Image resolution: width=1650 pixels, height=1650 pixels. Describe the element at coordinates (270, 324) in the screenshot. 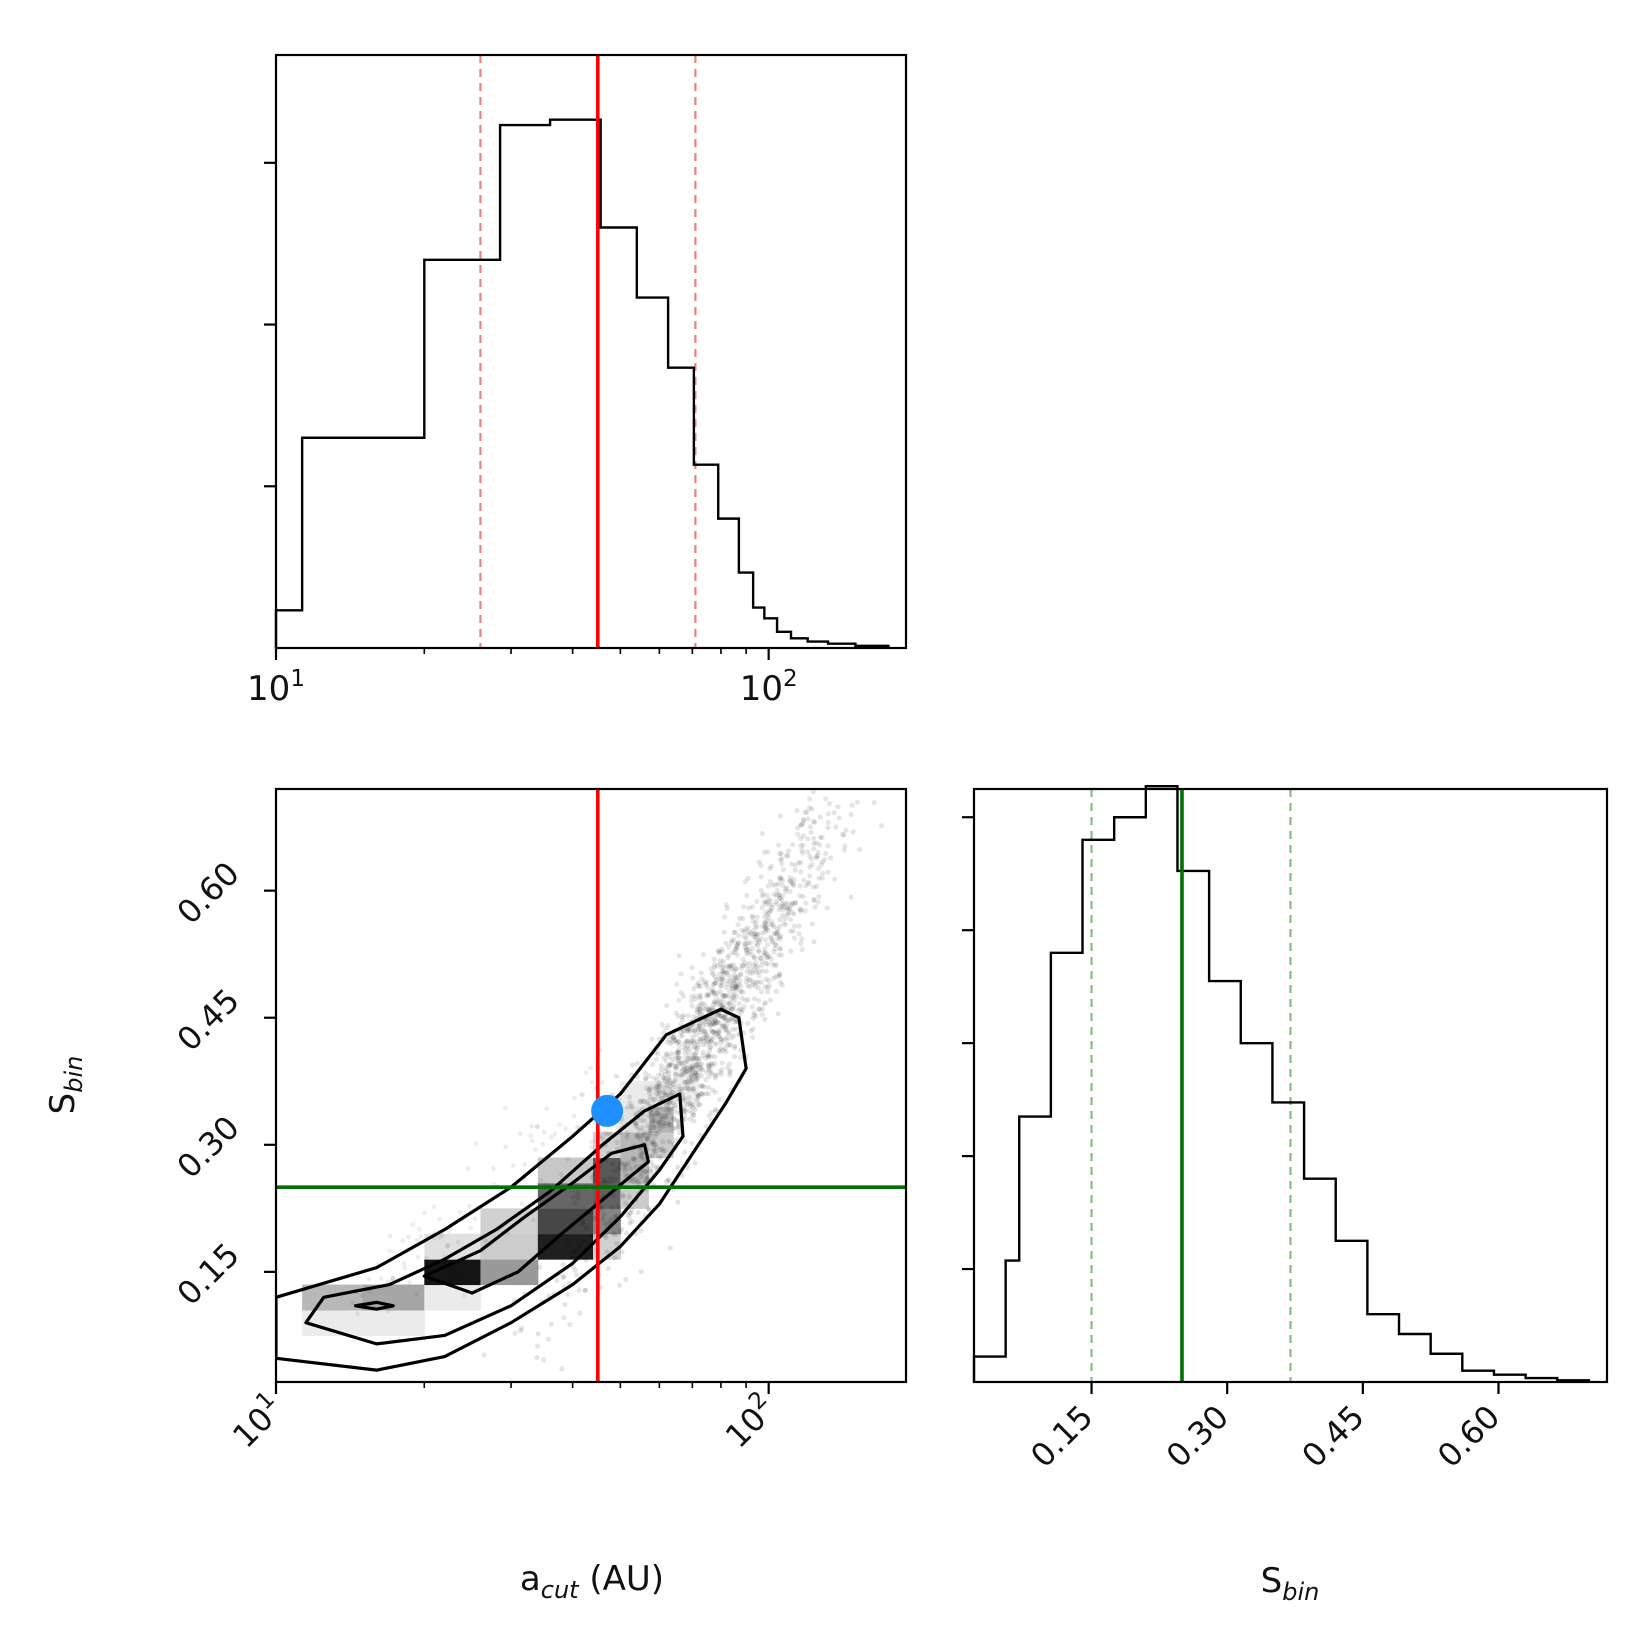

I see `acut-histogram-y-ticks` at that location.